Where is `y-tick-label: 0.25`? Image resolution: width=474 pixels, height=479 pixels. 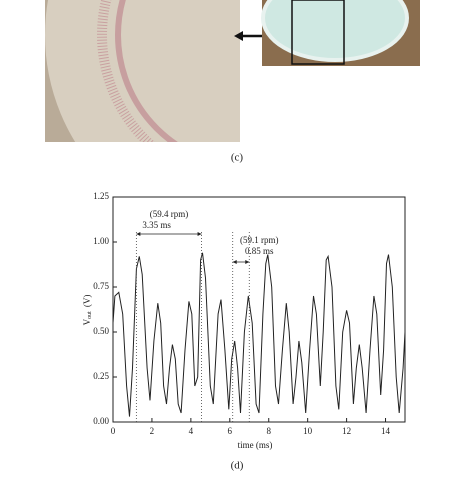
y-tick-label: 0.25 is located at coordinates (101, 376).